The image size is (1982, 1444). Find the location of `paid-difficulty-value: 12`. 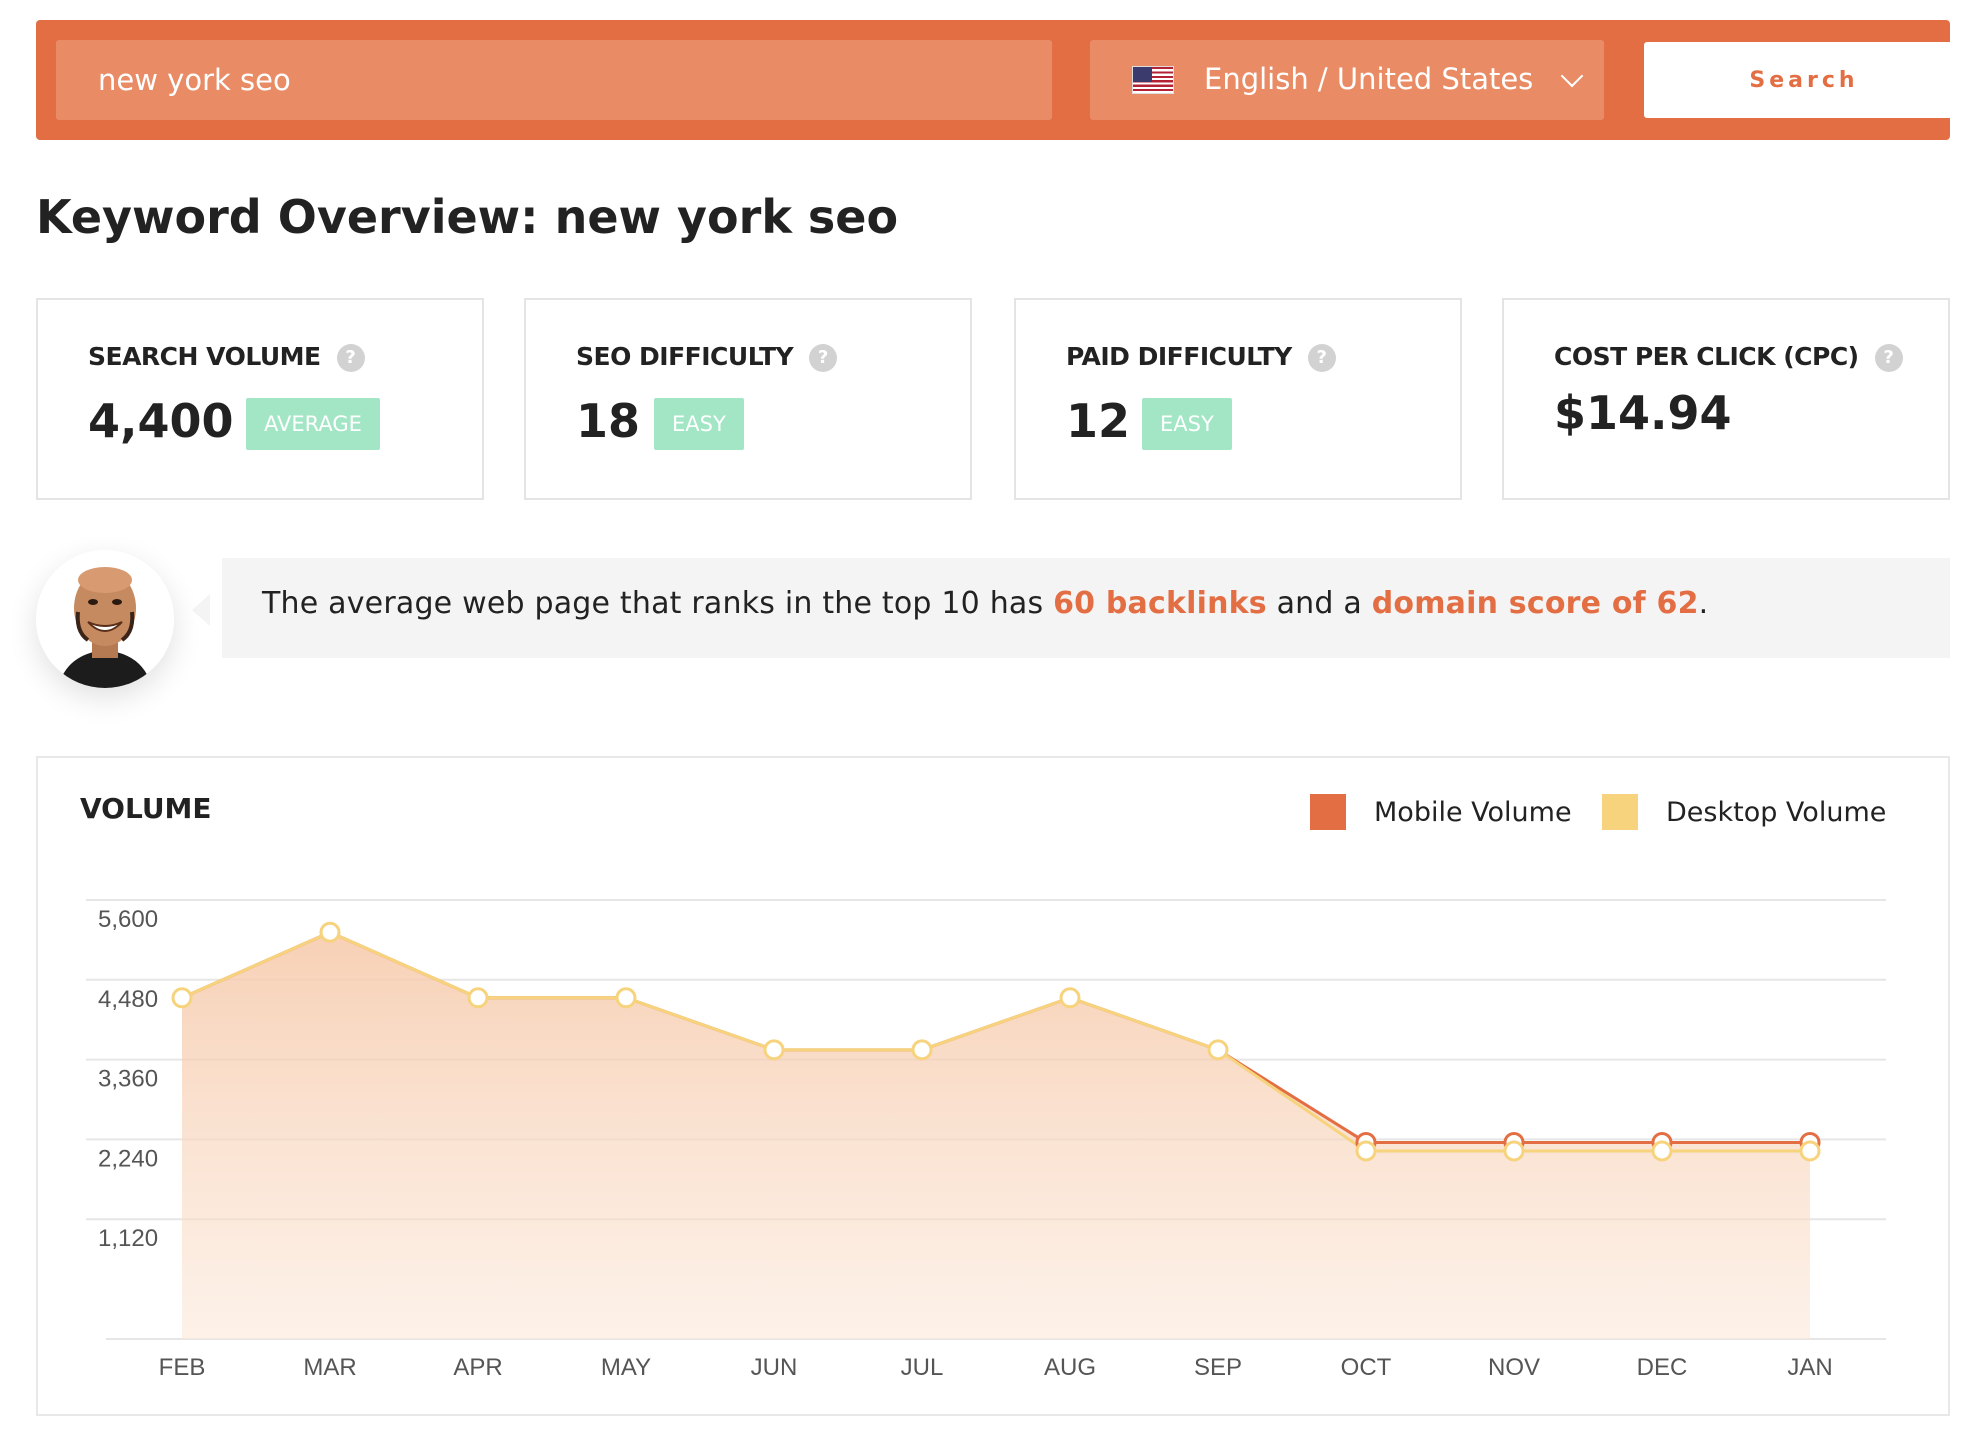

paid-difficulty-value: 12 is located at coordinates (1098, 421).